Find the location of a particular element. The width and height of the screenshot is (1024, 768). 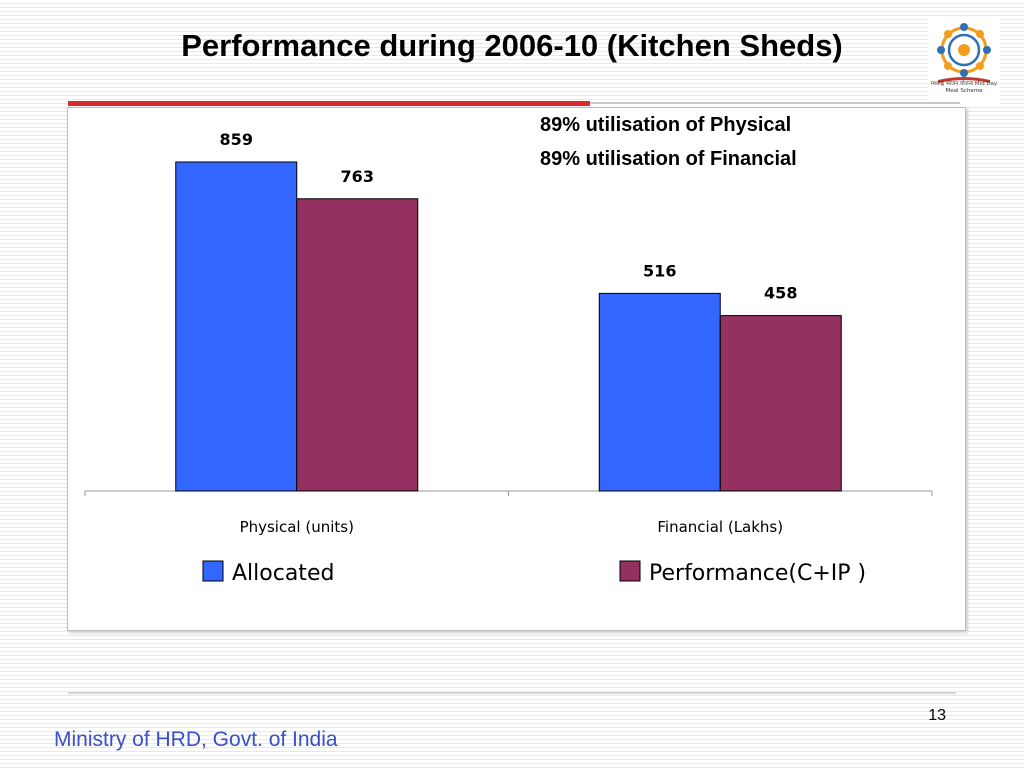

bar-performance-financial is located at coordinates (780, 403).